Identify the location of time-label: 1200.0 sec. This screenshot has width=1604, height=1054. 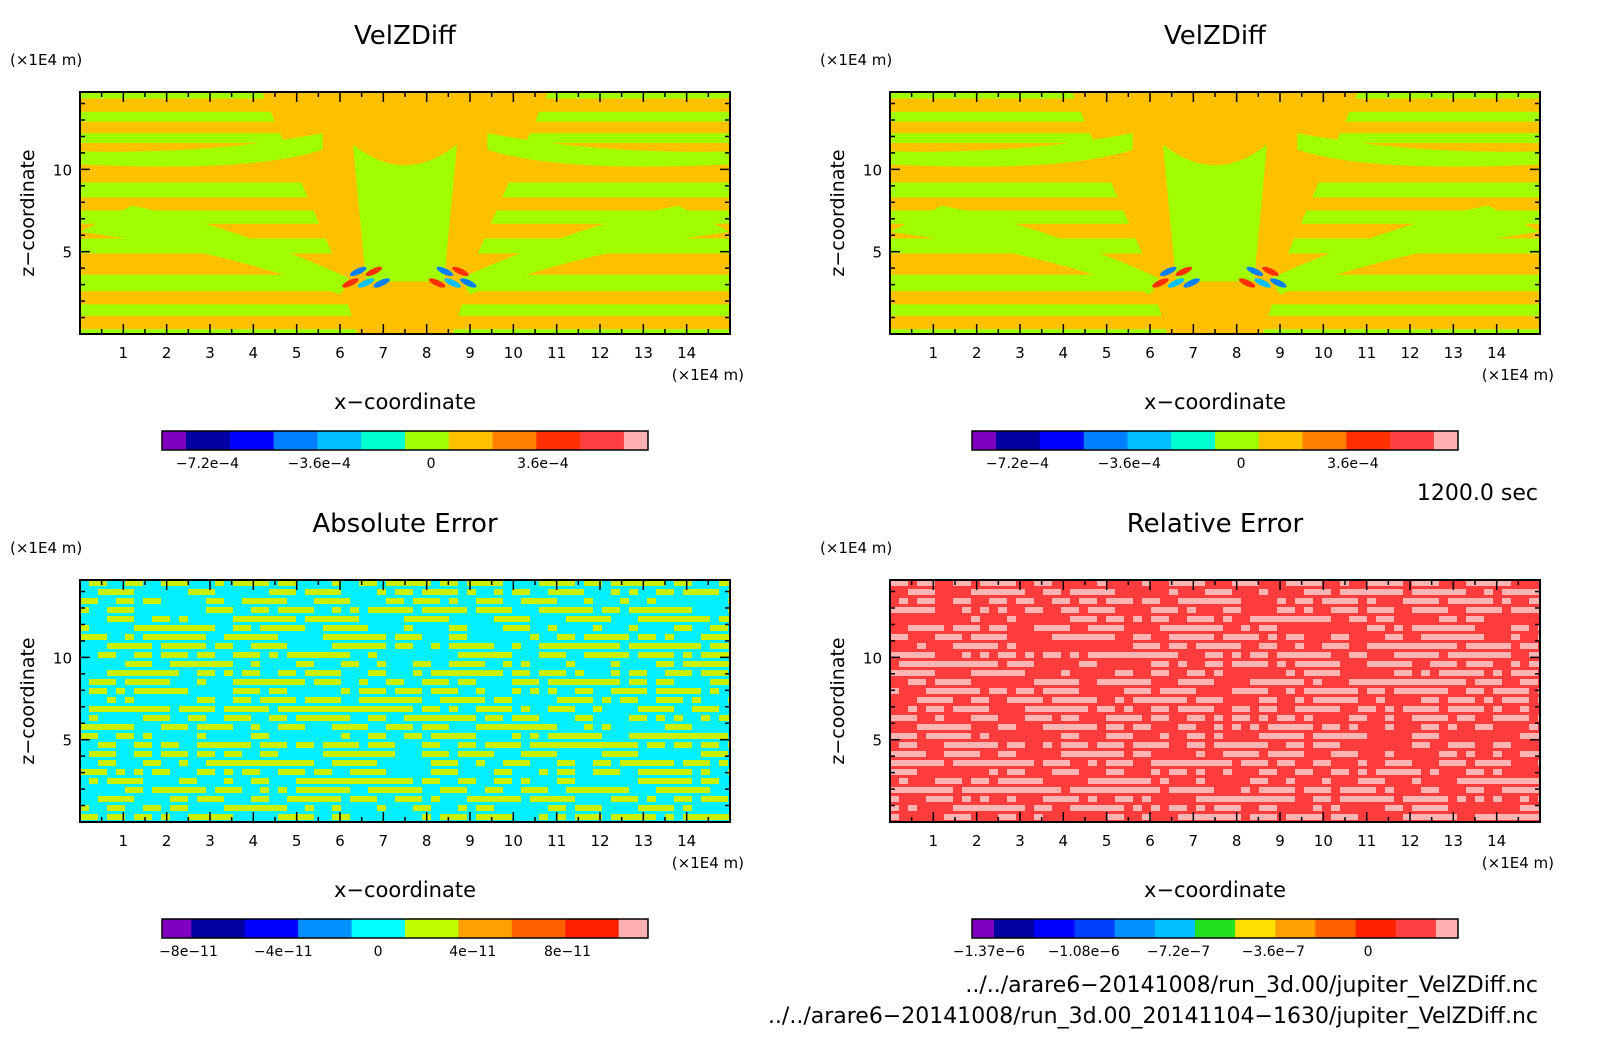
(1477, 493).